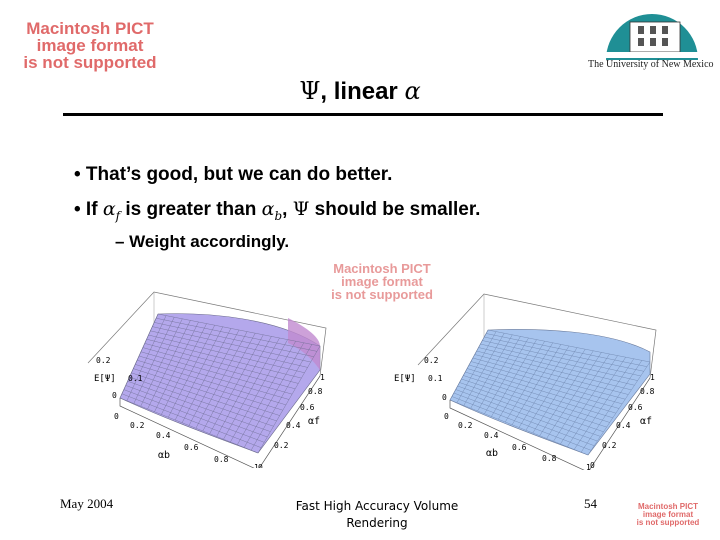 The height and width of the screenshot is (540, 720). What do you see at coordinates (191, 209) in the screenshot?
I see `bullet-text: is greater than` at bounding box center [191, 209].